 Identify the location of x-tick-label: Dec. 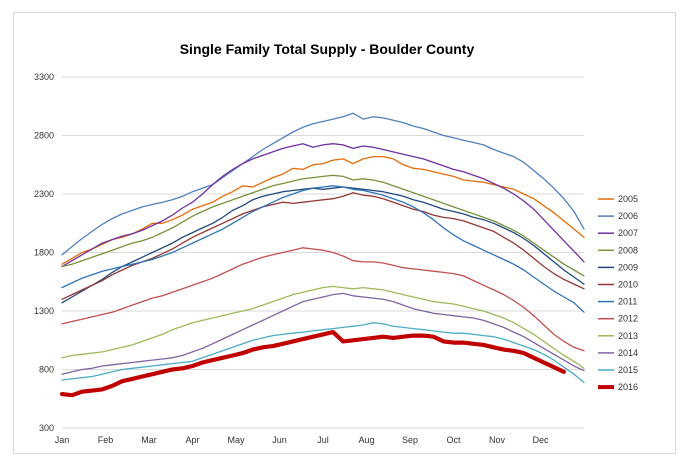
(540, 440).